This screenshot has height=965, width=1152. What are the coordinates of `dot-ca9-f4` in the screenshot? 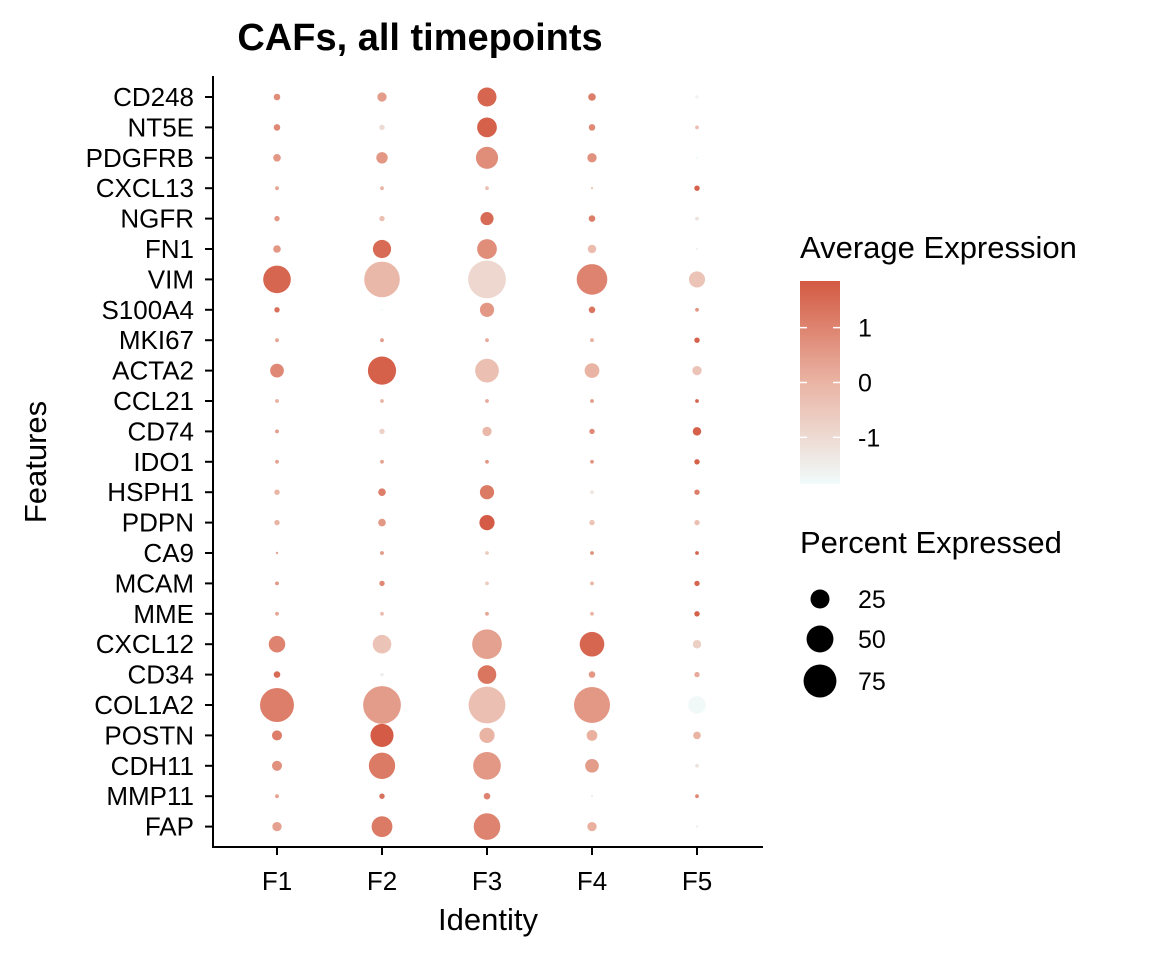 It's located at (592, 553).